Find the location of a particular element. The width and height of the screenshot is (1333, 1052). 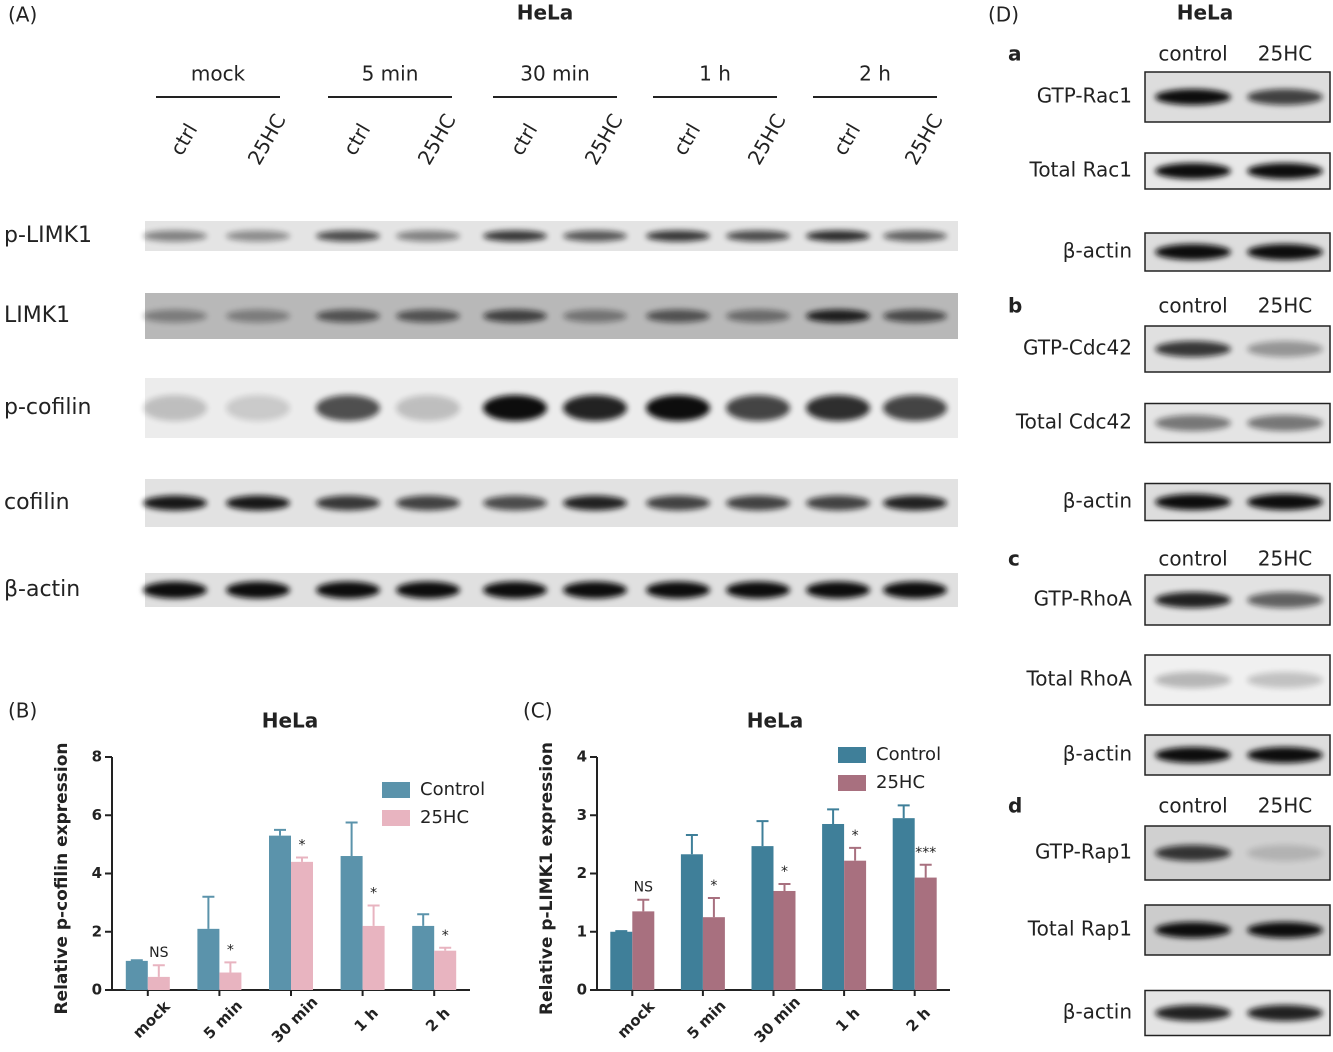

row-label: Total Cdc42 is located at coordinates (1073, 422).